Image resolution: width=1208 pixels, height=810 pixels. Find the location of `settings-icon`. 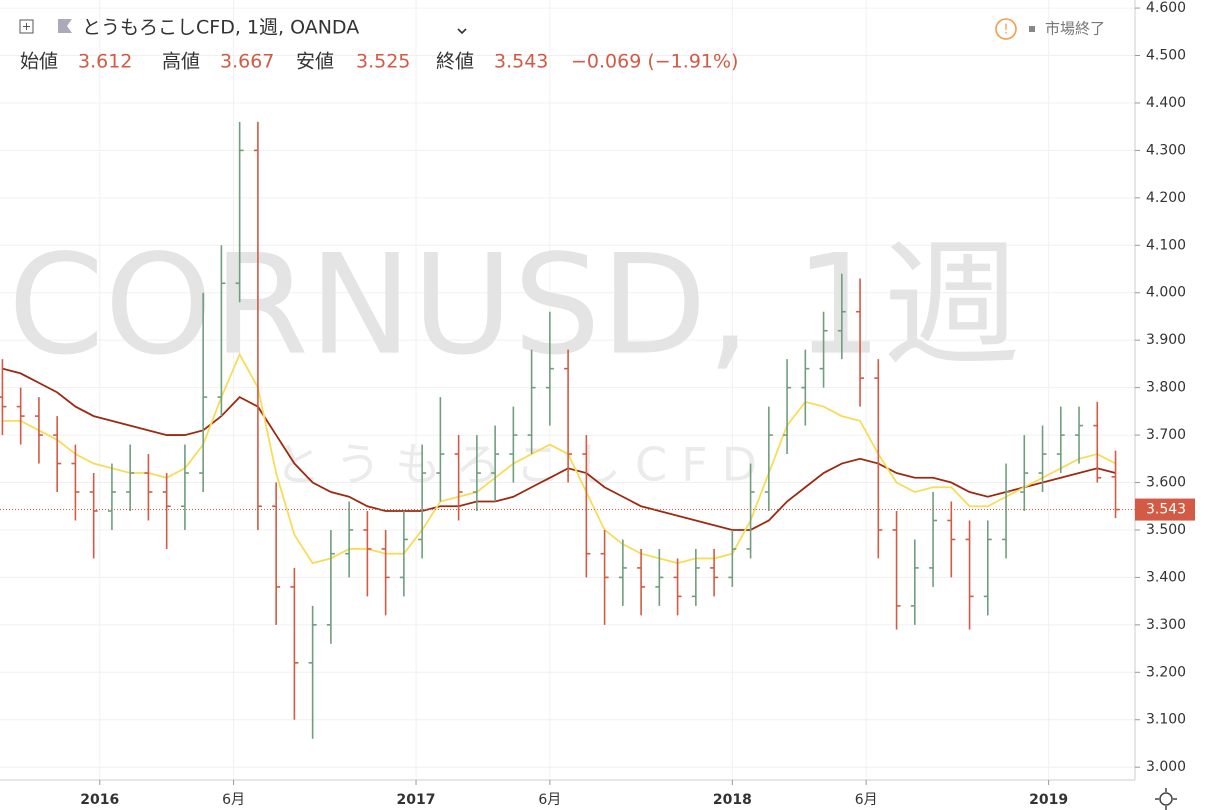

settings-icon is located at coordinates (1166, 799).